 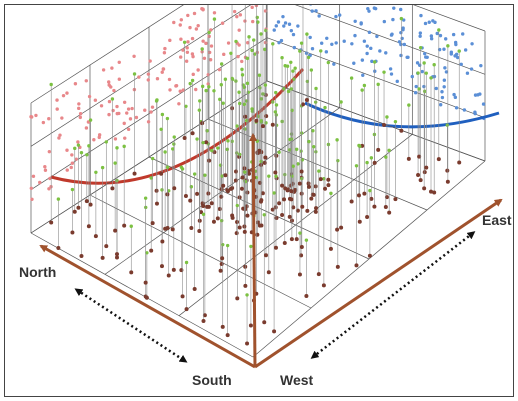 I want to click on east-wall-trend-curve, so click(x=402, y=115).